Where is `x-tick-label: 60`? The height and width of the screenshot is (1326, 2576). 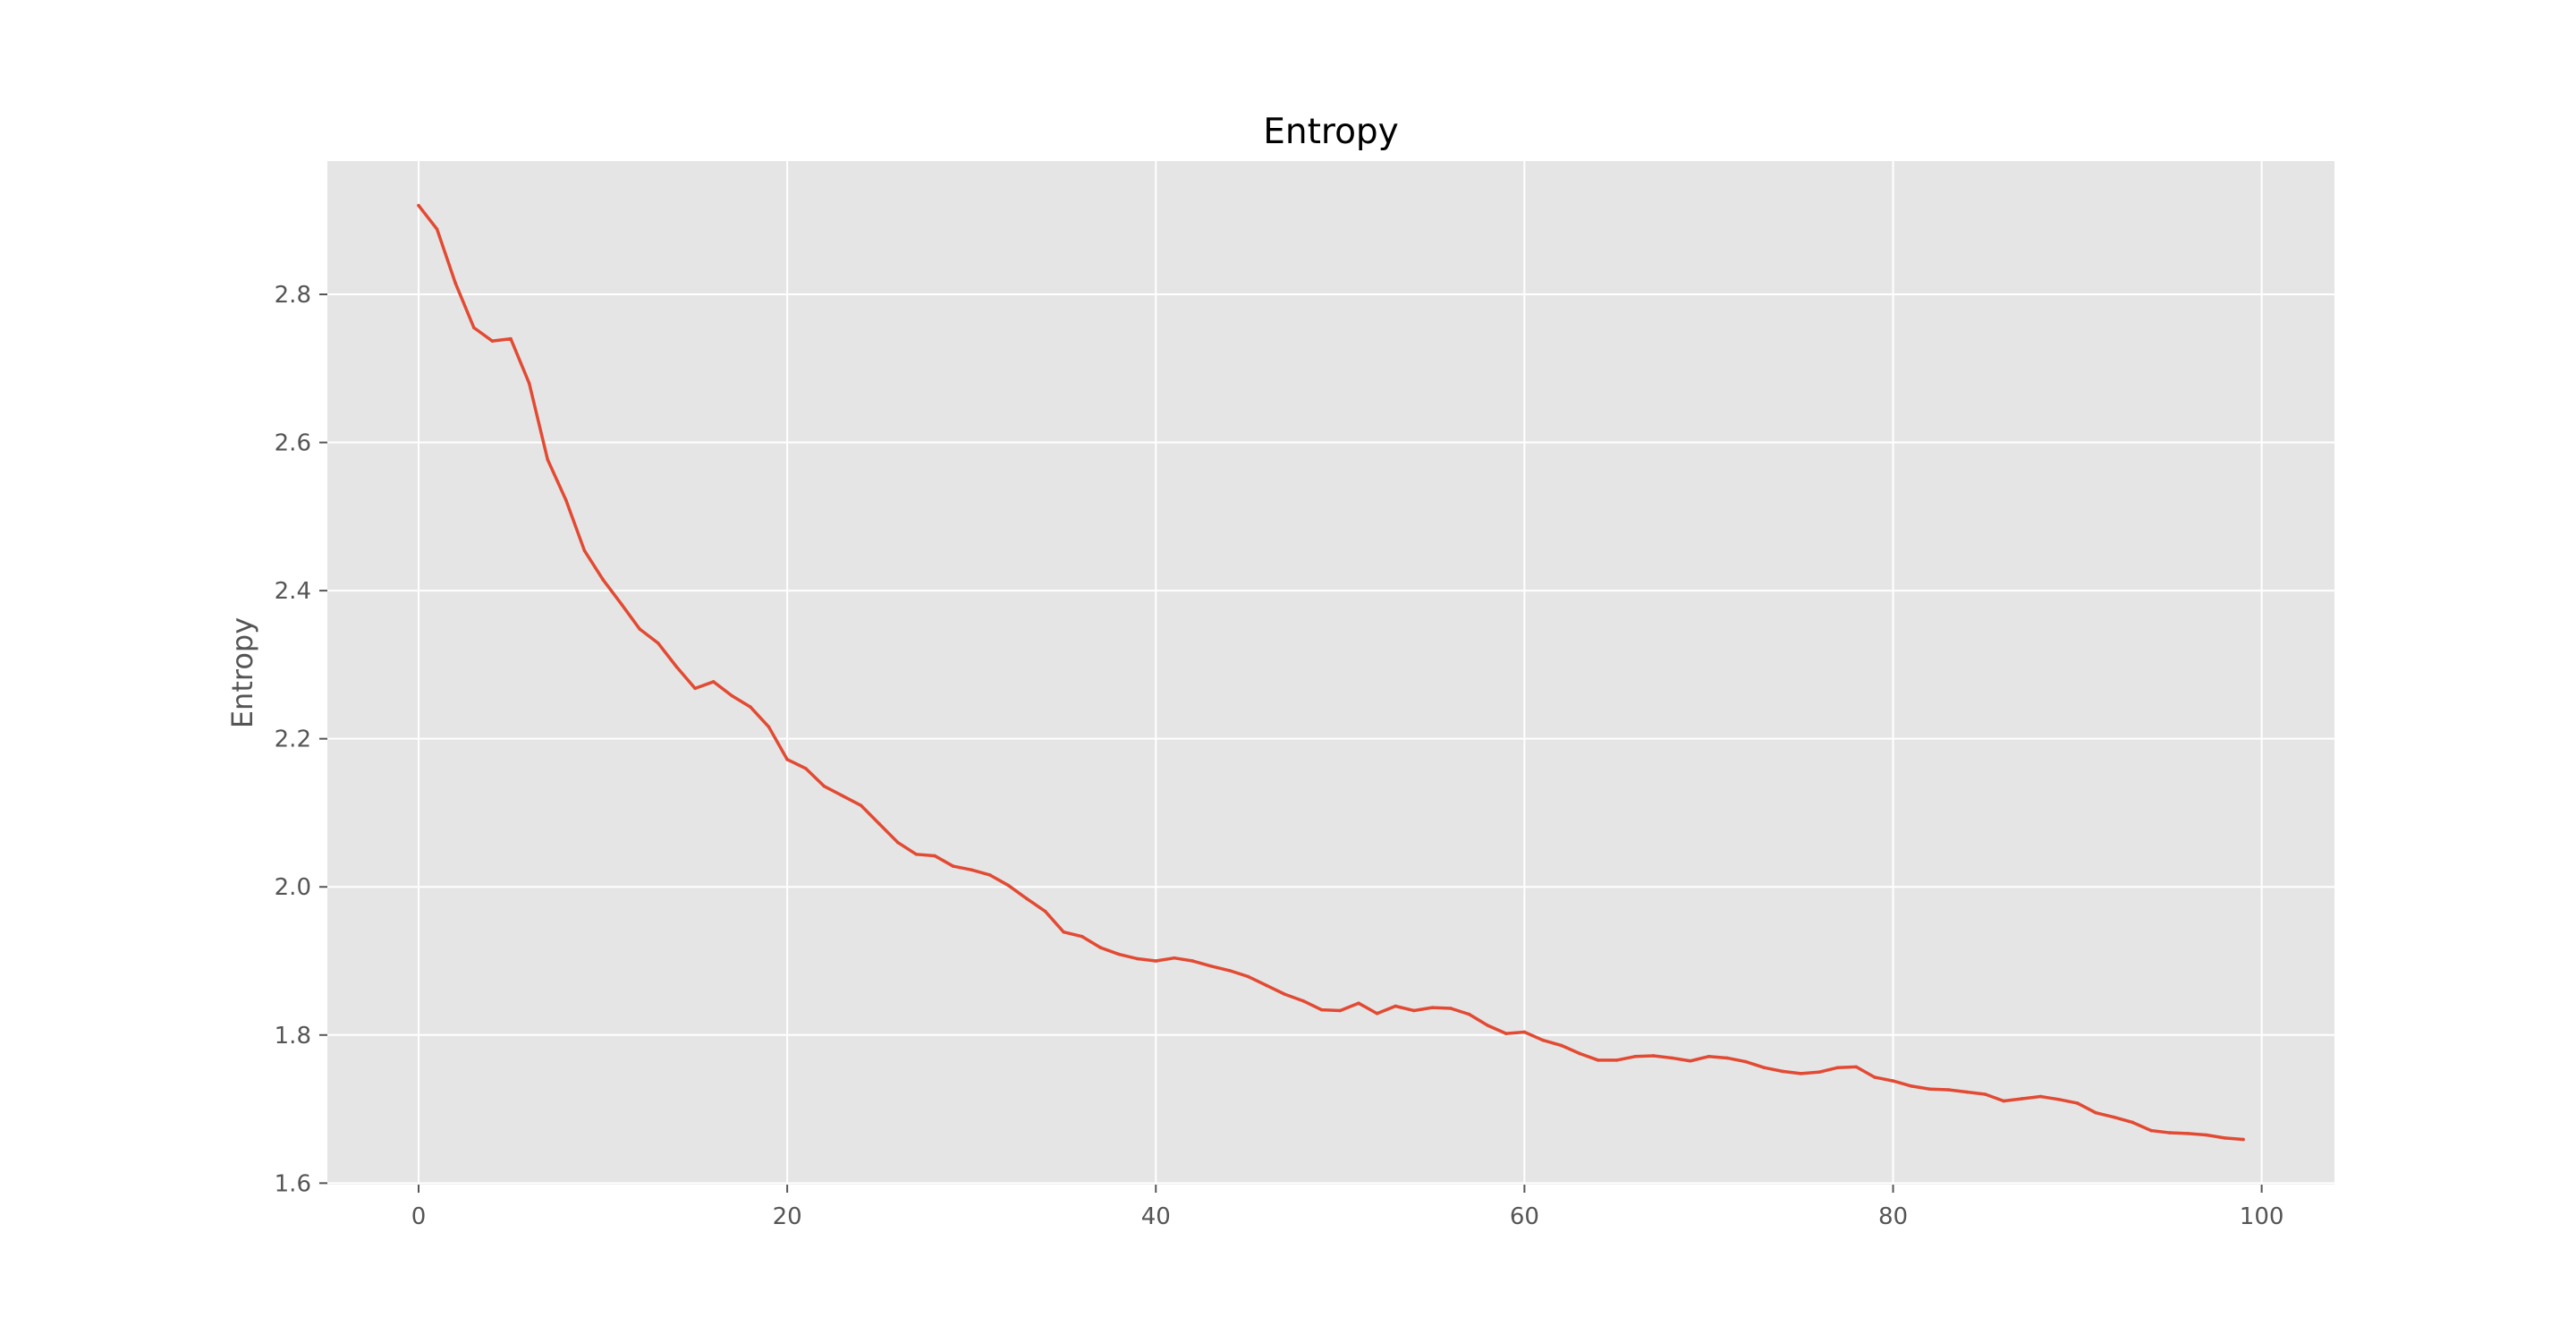
x-tick-label: 60 is located at coordinates (1524, 1217).